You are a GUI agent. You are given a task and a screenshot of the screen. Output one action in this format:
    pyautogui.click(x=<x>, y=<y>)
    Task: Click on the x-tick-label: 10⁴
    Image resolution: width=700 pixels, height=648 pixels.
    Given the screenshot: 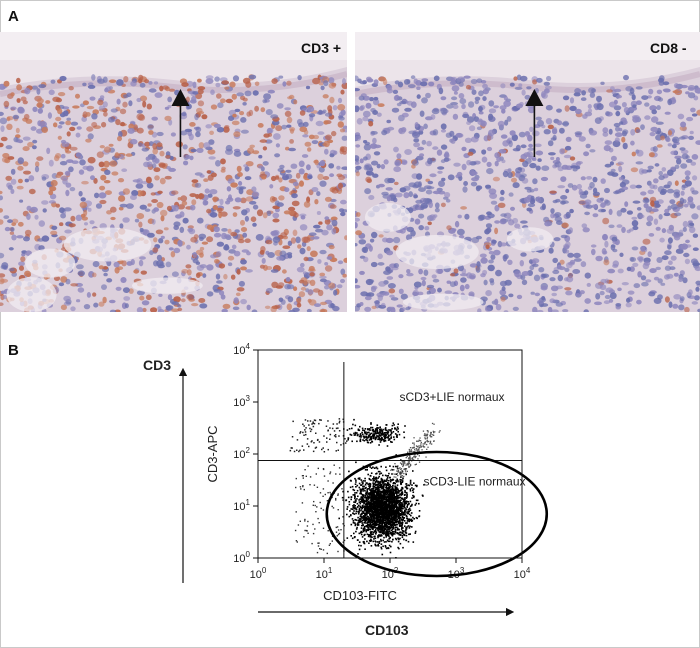 What is the action you would take?
    pyautogui.click(x=522, y=573)
    